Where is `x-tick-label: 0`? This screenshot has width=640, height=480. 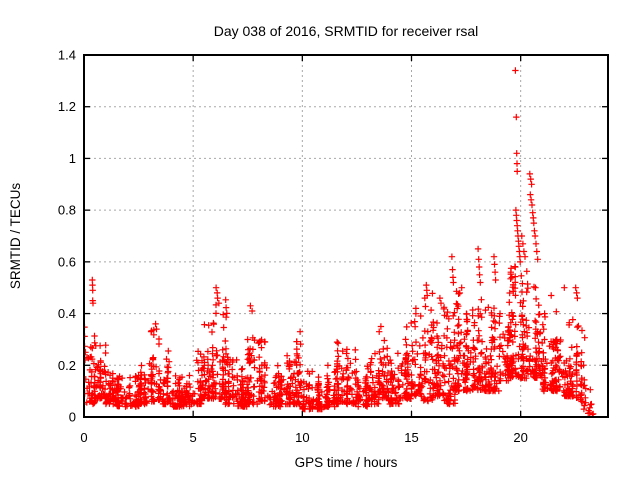 x-tick-label: 0 is located at coordinates (83, 437).